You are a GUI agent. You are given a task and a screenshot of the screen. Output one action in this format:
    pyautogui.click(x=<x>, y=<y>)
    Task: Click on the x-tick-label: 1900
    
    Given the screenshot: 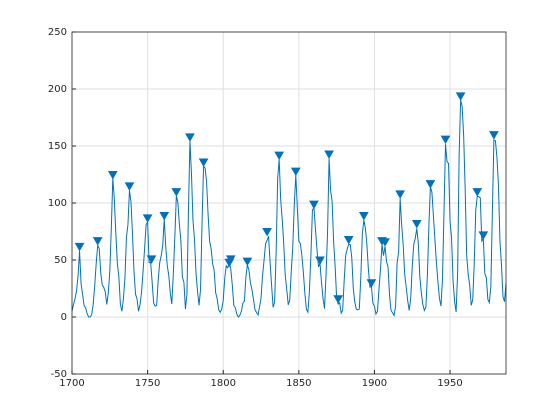 What is the action you would take?
    pyautogui.click(x=374, y=383)
    